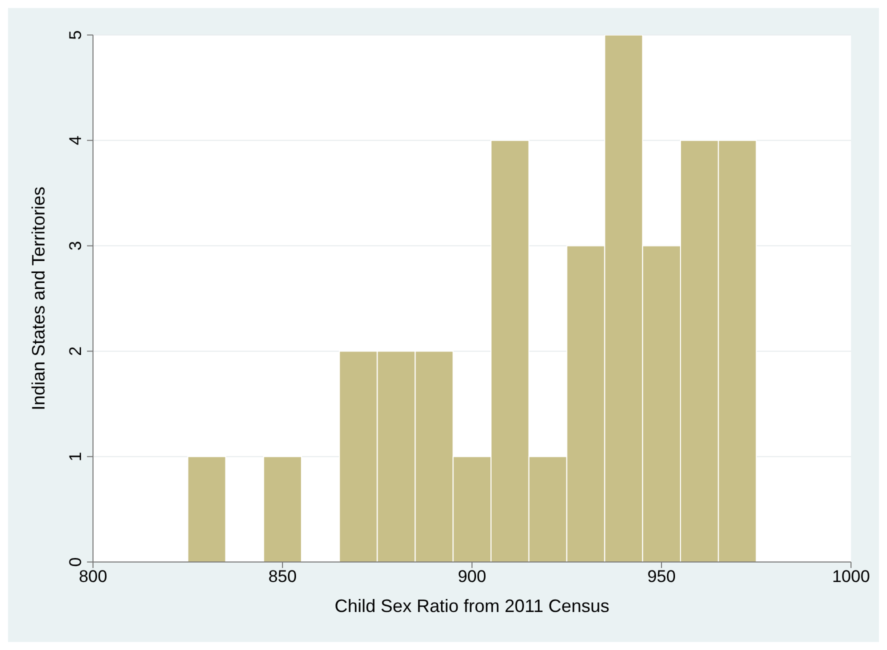  What do you see at coordinates (851, 576) in the screenshot?
I see `x-tick-label: 1000` at bounding box center [851, 576].